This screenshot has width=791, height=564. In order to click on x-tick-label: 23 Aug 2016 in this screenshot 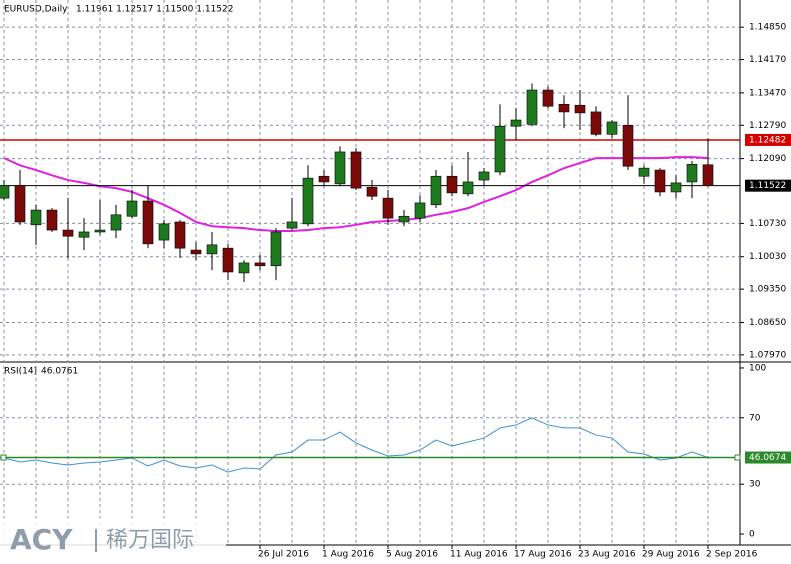, I will do `click(607, 555)`.